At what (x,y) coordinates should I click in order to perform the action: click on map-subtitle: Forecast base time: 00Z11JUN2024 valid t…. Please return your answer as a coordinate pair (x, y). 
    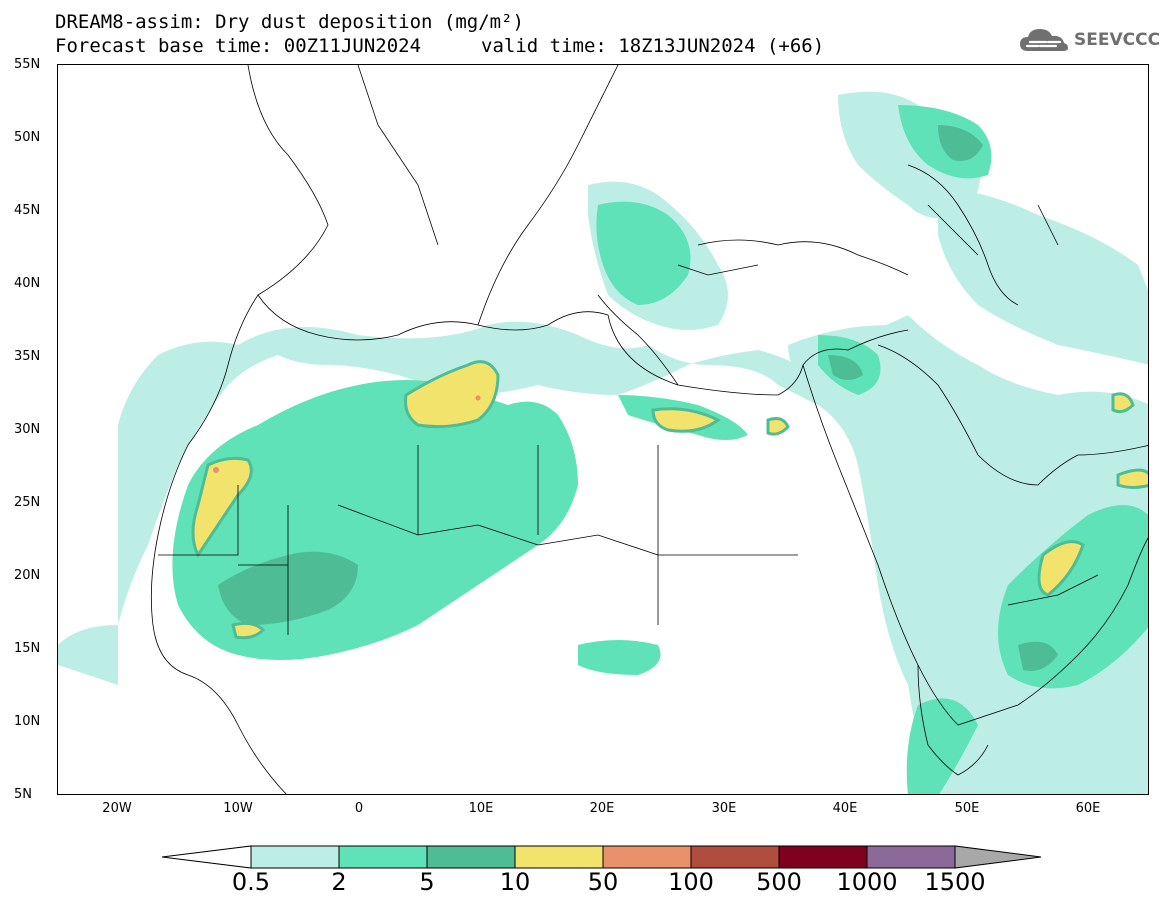
    Looking at the image, I should click on (439, 66).